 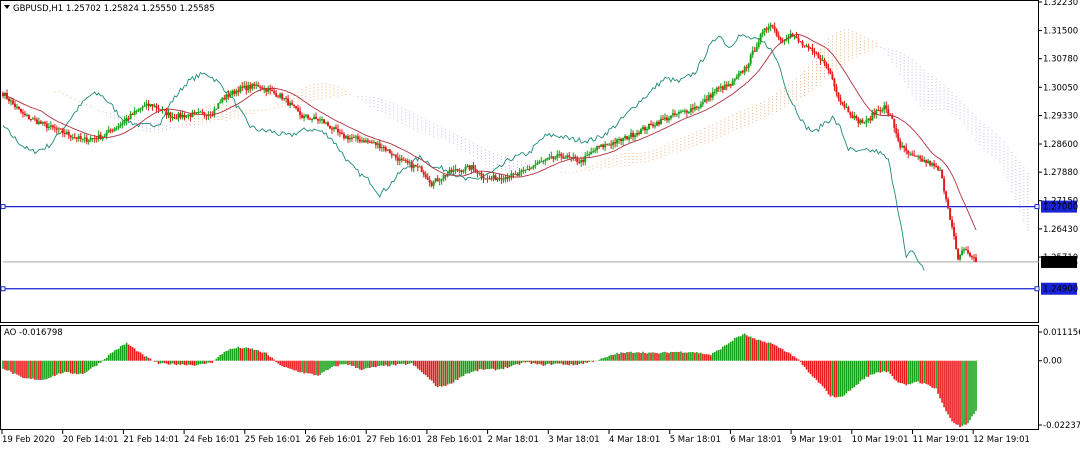 What do you see at coordinates (695, 440) in the screenshot?
I see `time-tick-label: 5 Mar 18:01` at bounding box center [695, 440].